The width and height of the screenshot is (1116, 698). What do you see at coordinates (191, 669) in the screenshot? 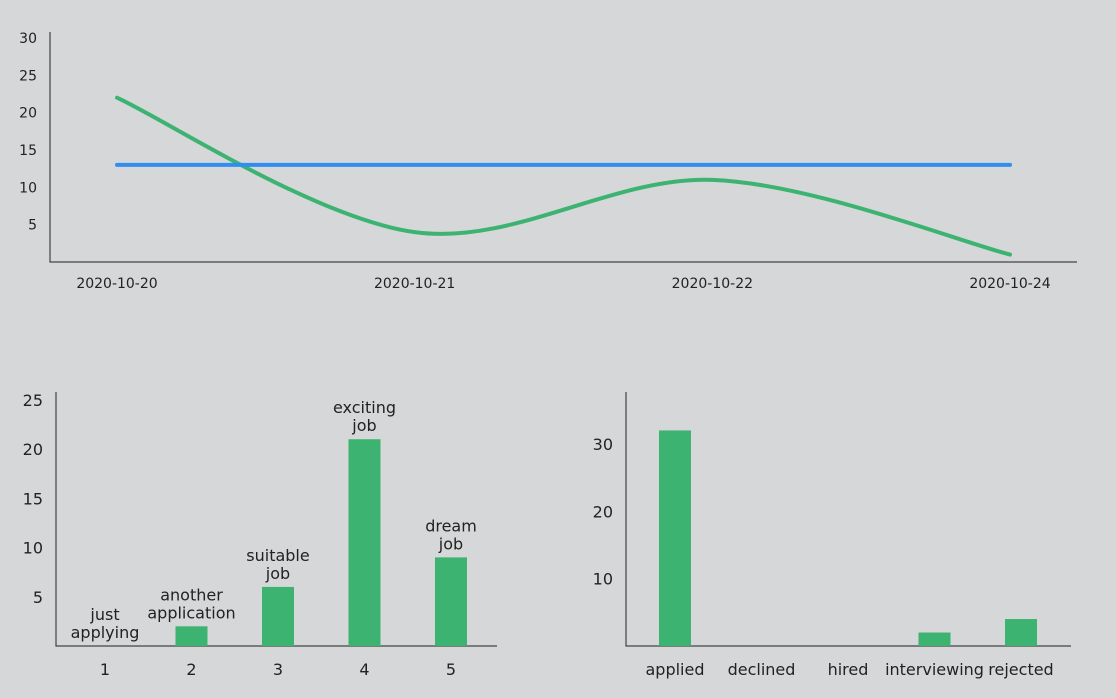
I see `x-tick-label: 2` at bounding box center [191, 669].